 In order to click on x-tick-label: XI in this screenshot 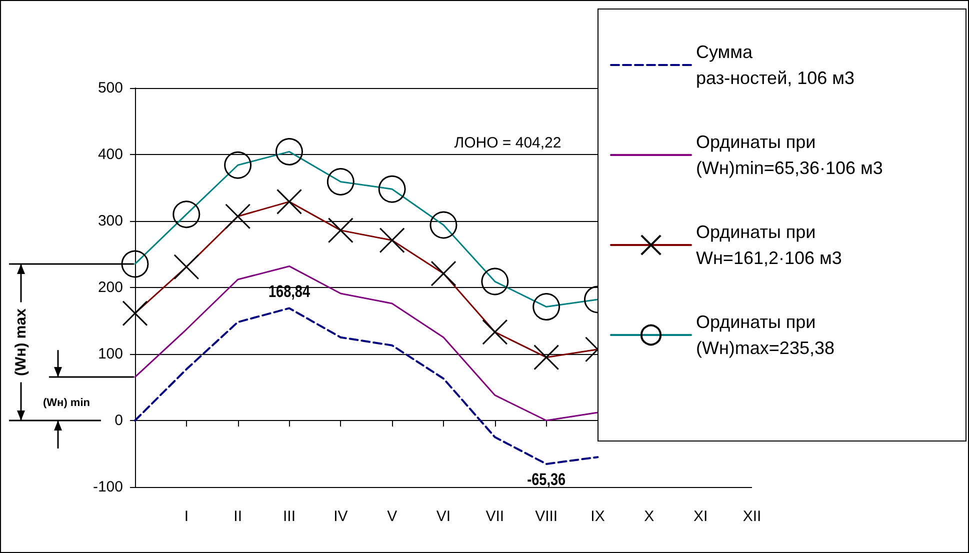, I will do `click(700, 516)`.